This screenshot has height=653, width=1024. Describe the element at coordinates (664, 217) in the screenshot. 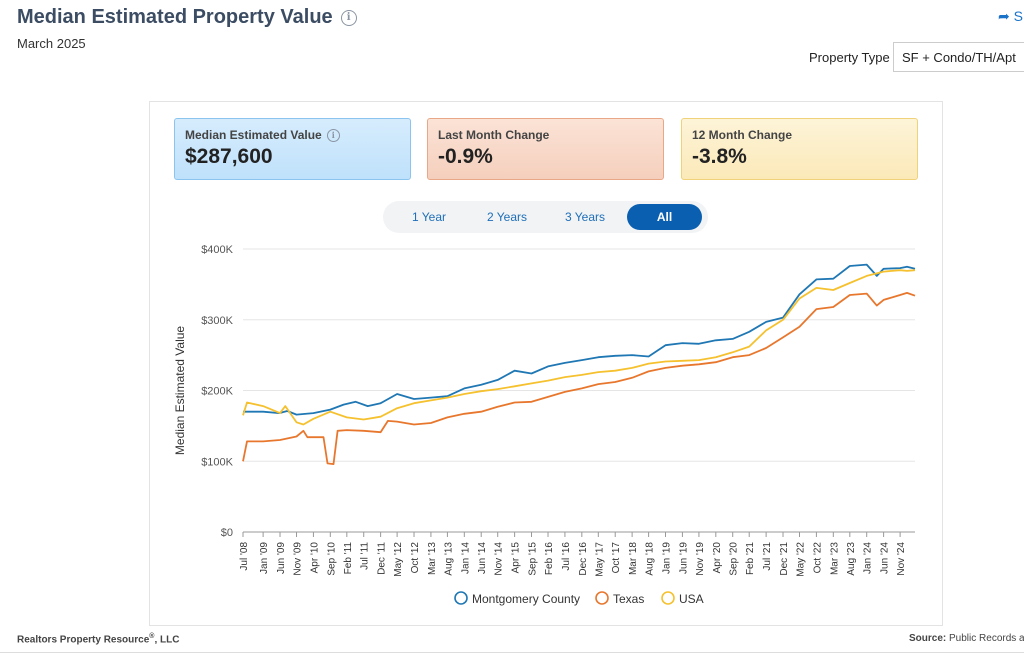

I see `tab-all: All` at that location.